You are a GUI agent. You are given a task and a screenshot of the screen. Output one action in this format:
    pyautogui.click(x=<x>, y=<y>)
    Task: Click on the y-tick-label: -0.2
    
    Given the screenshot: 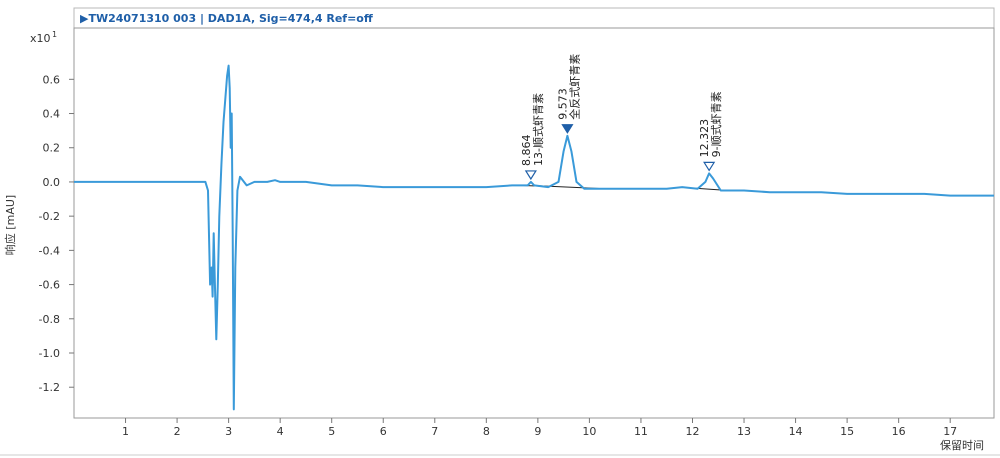 What is the action you would take?
    pyautogui.click(x=49, y=216)
    